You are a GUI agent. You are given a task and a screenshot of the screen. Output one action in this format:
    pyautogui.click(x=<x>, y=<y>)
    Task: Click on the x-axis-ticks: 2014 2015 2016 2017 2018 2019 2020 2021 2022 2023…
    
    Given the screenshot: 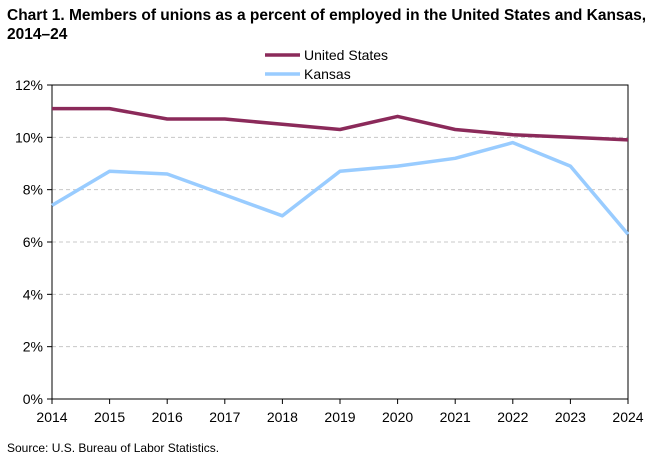 What is the action you would take?
    pyautogui.click(x=340, y=412)
    